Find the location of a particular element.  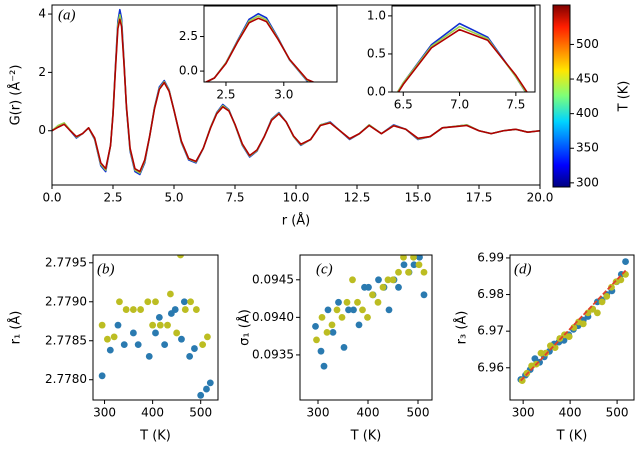

y-tick-label: 6.99 is located at coordinates (490, 257).